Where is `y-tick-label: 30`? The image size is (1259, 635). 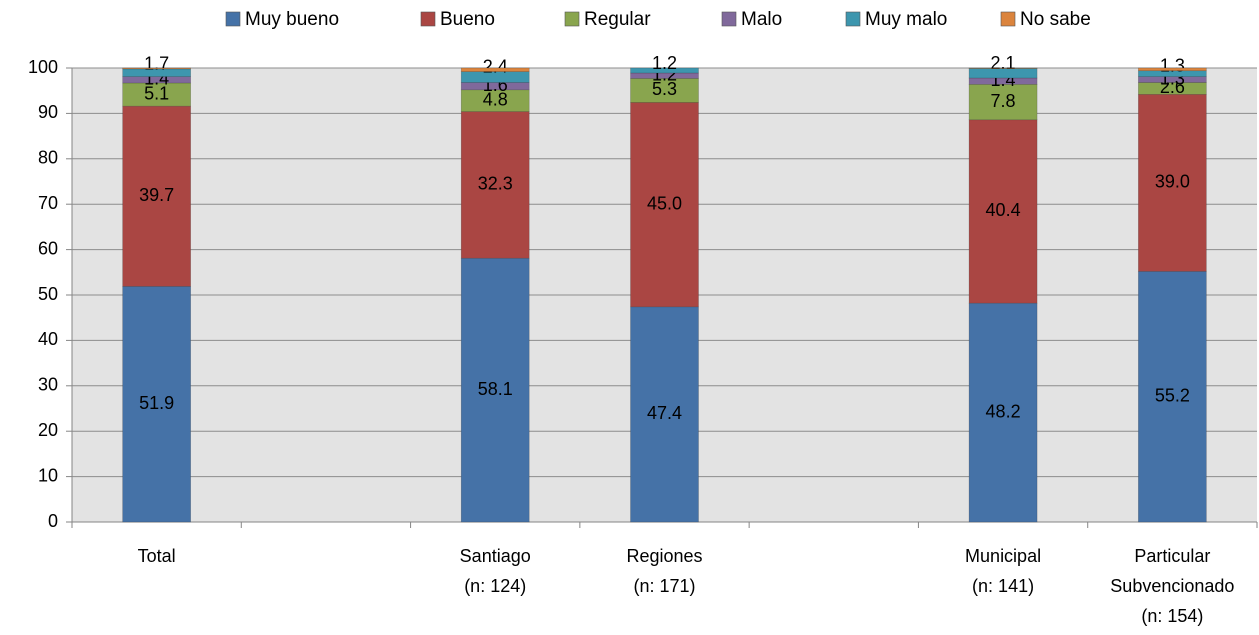
y-tick-label: 30 is located at coordinates (48, 385).